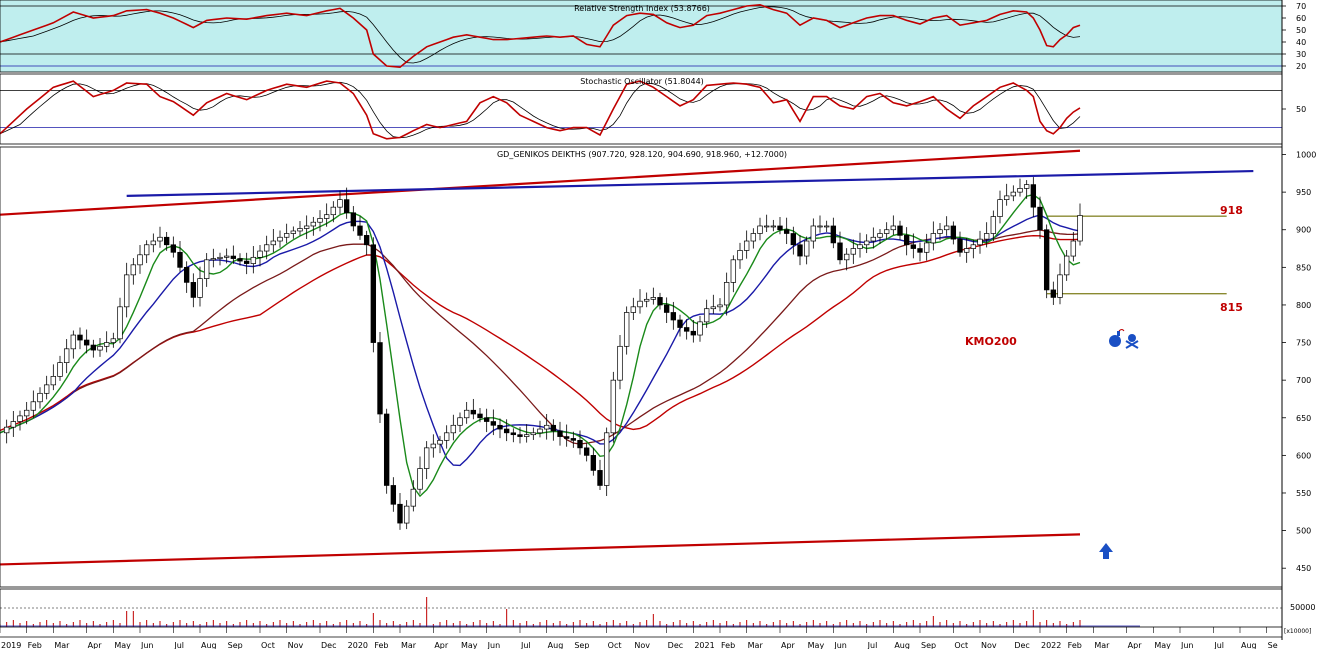 This screenshot has width=1320, height=649. What do you see at coordinates (1051, 645) in the screenshot?
I see `x-tick-label: 2022` at bounding box center [1051, 645].